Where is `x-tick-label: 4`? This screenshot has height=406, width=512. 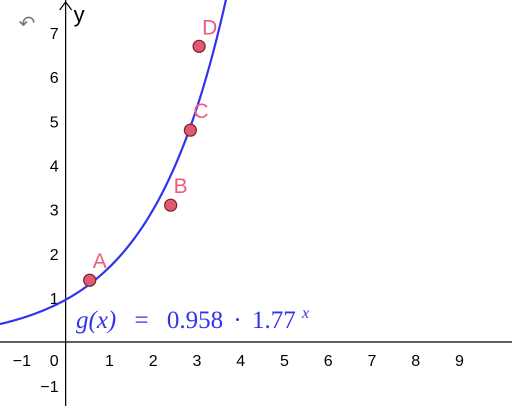
x-tick-label: 4 is located at coordinates (240, 361).